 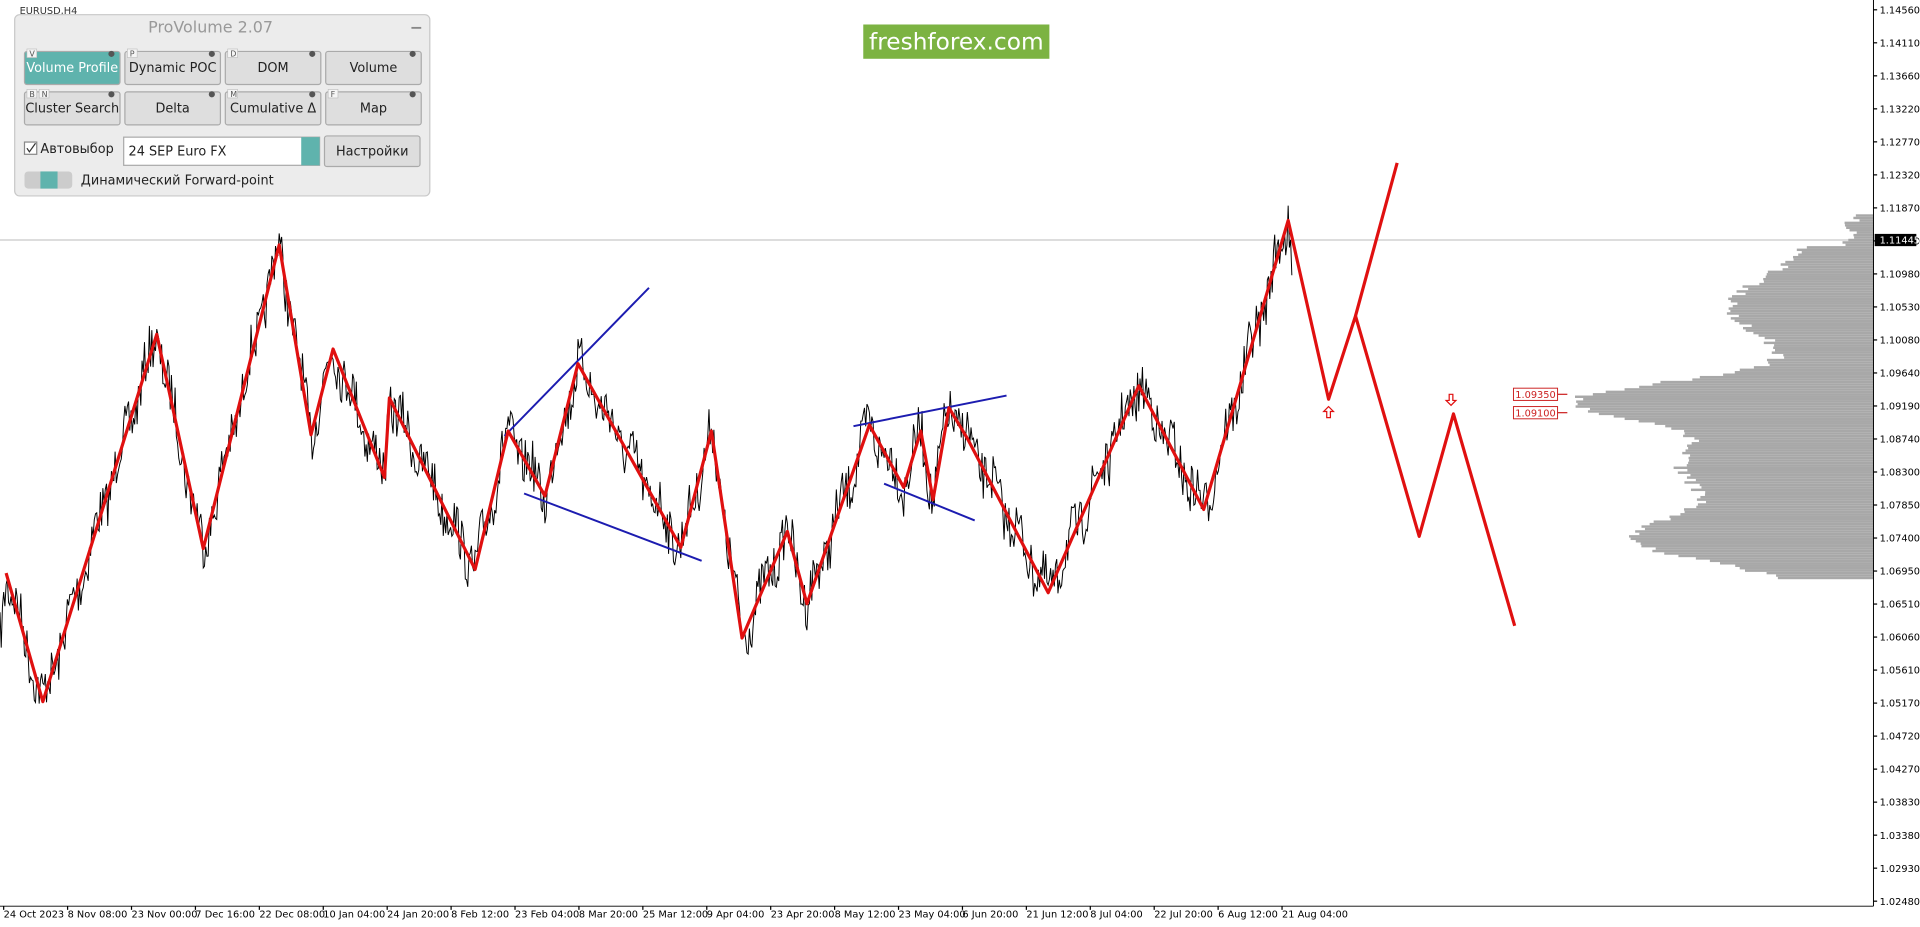 I want to click on price-label: 1.11870, so click(x=1900, y=208).